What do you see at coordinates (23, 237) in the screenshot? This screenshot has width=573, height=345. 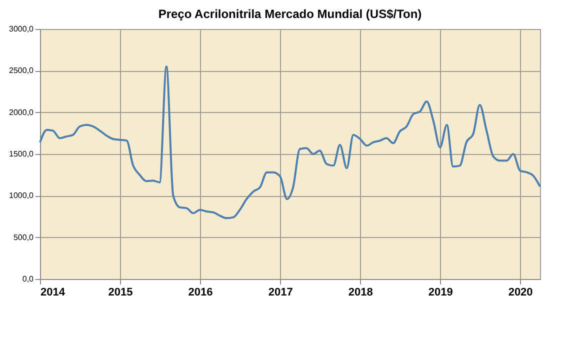 I see `y-tick-label: 500,0` at bounding box center [23, 237].